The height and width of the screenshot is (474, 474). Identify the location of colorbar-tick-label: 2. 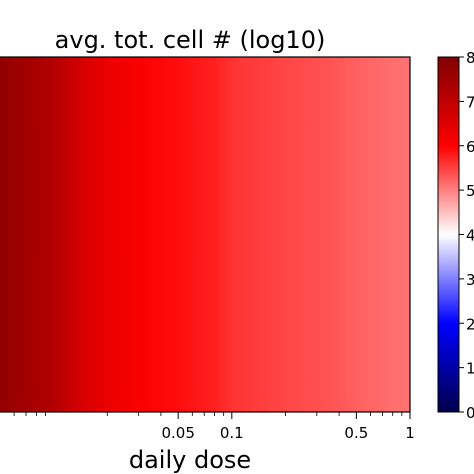
(470, 324).